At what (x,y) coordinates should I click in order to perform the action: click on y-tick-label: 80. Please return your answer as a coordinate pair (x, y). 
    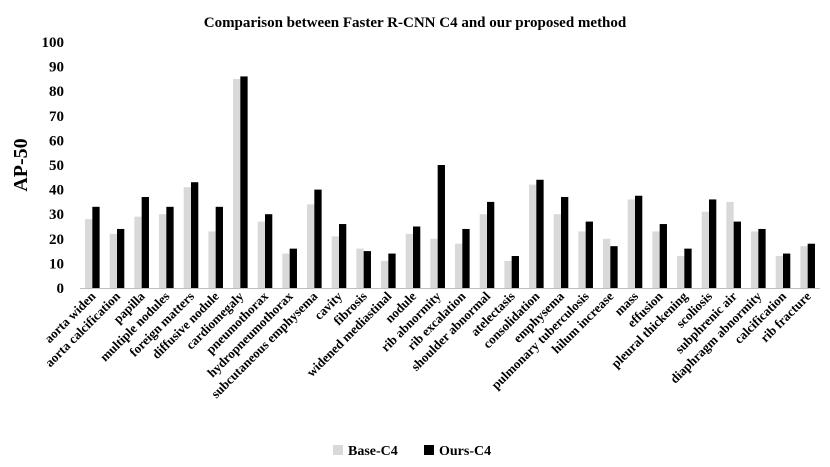
    Looking at the image, I should click on (56, 92).